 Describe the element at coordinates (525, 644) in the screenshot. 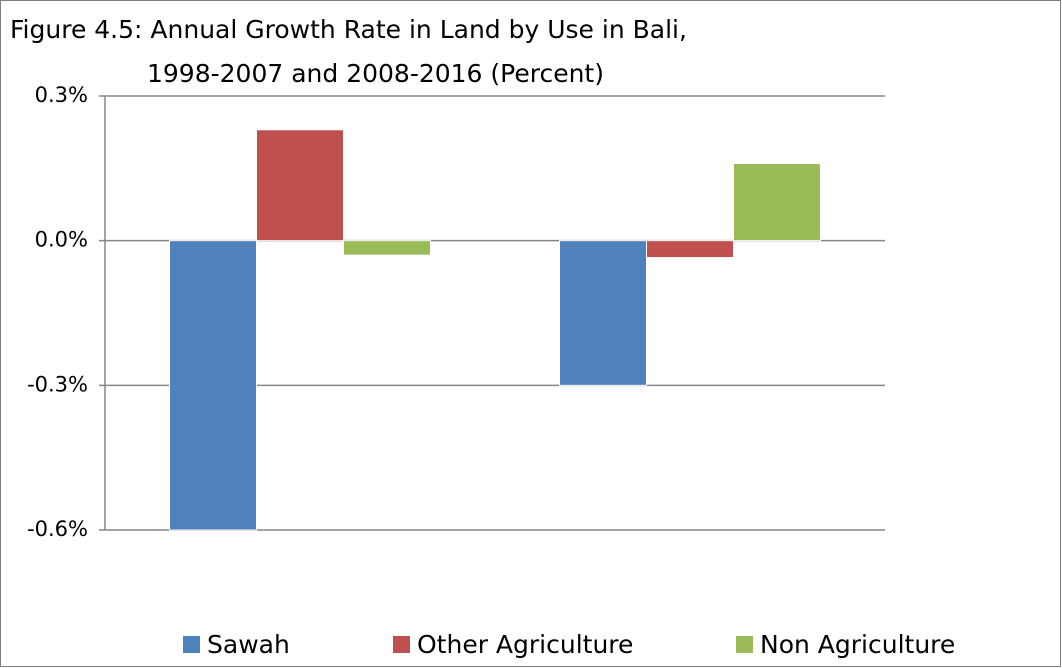

I see `legend-label: Other Agriculture` at that location.